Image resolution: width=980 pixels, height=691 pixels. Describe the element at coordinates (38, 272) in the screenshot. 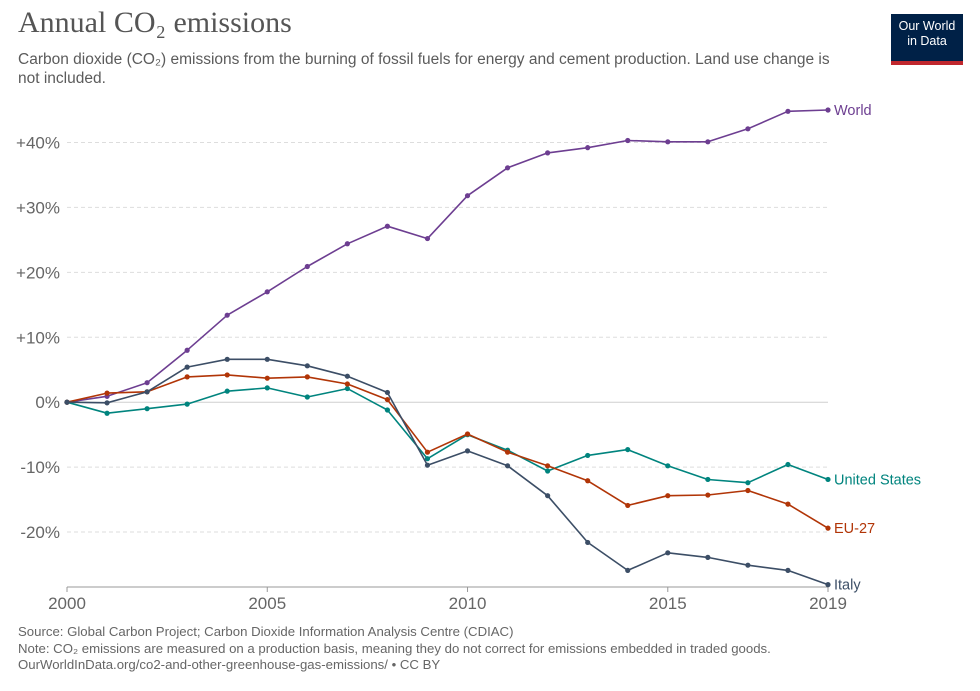

I see `y-tick-label: +20%` at that location.